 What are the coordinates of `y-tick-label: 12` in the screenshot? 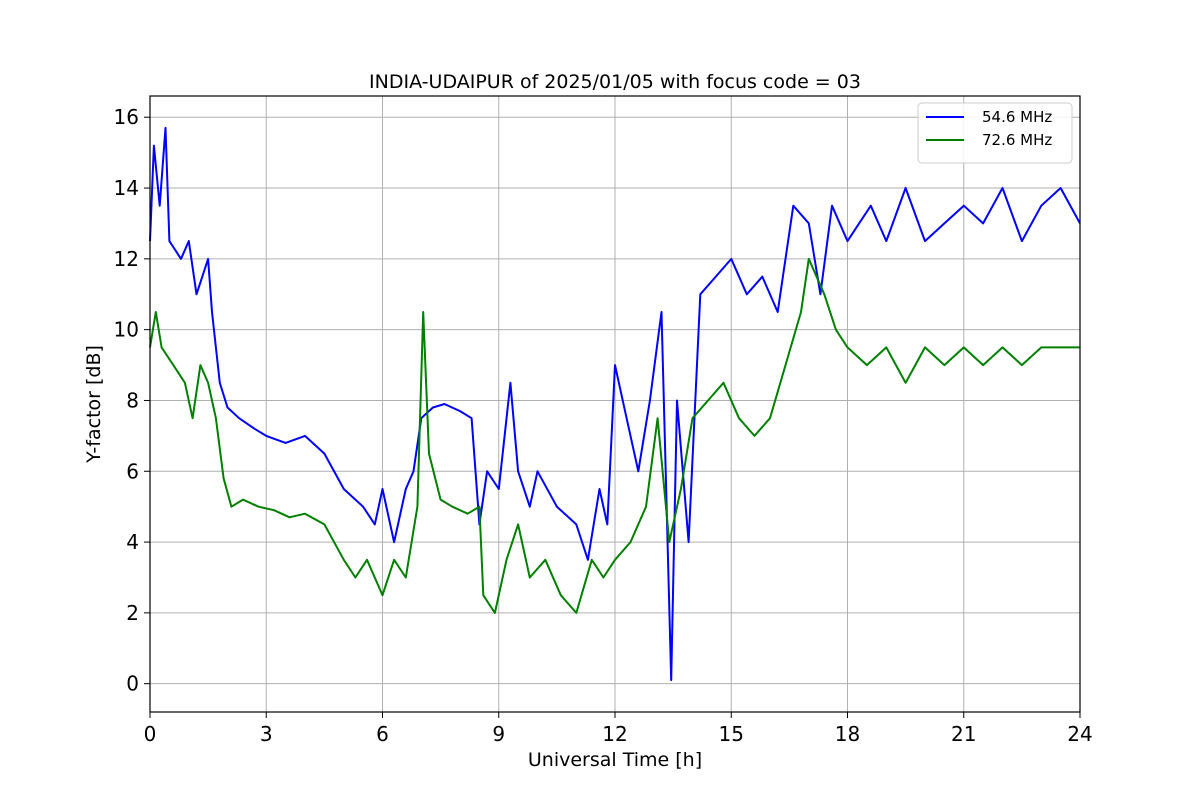 It's located at (126, 259).